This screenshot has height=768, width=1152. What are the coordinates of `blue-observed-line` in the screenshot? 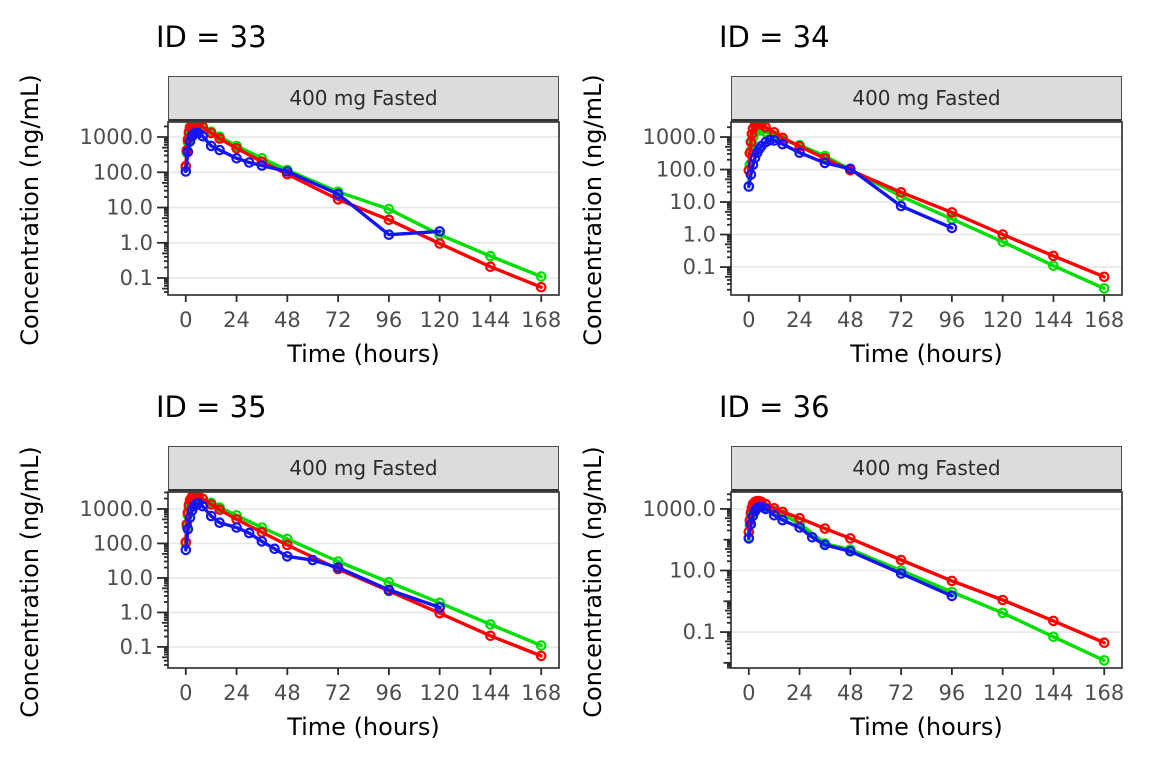 It's located at (850, 551).